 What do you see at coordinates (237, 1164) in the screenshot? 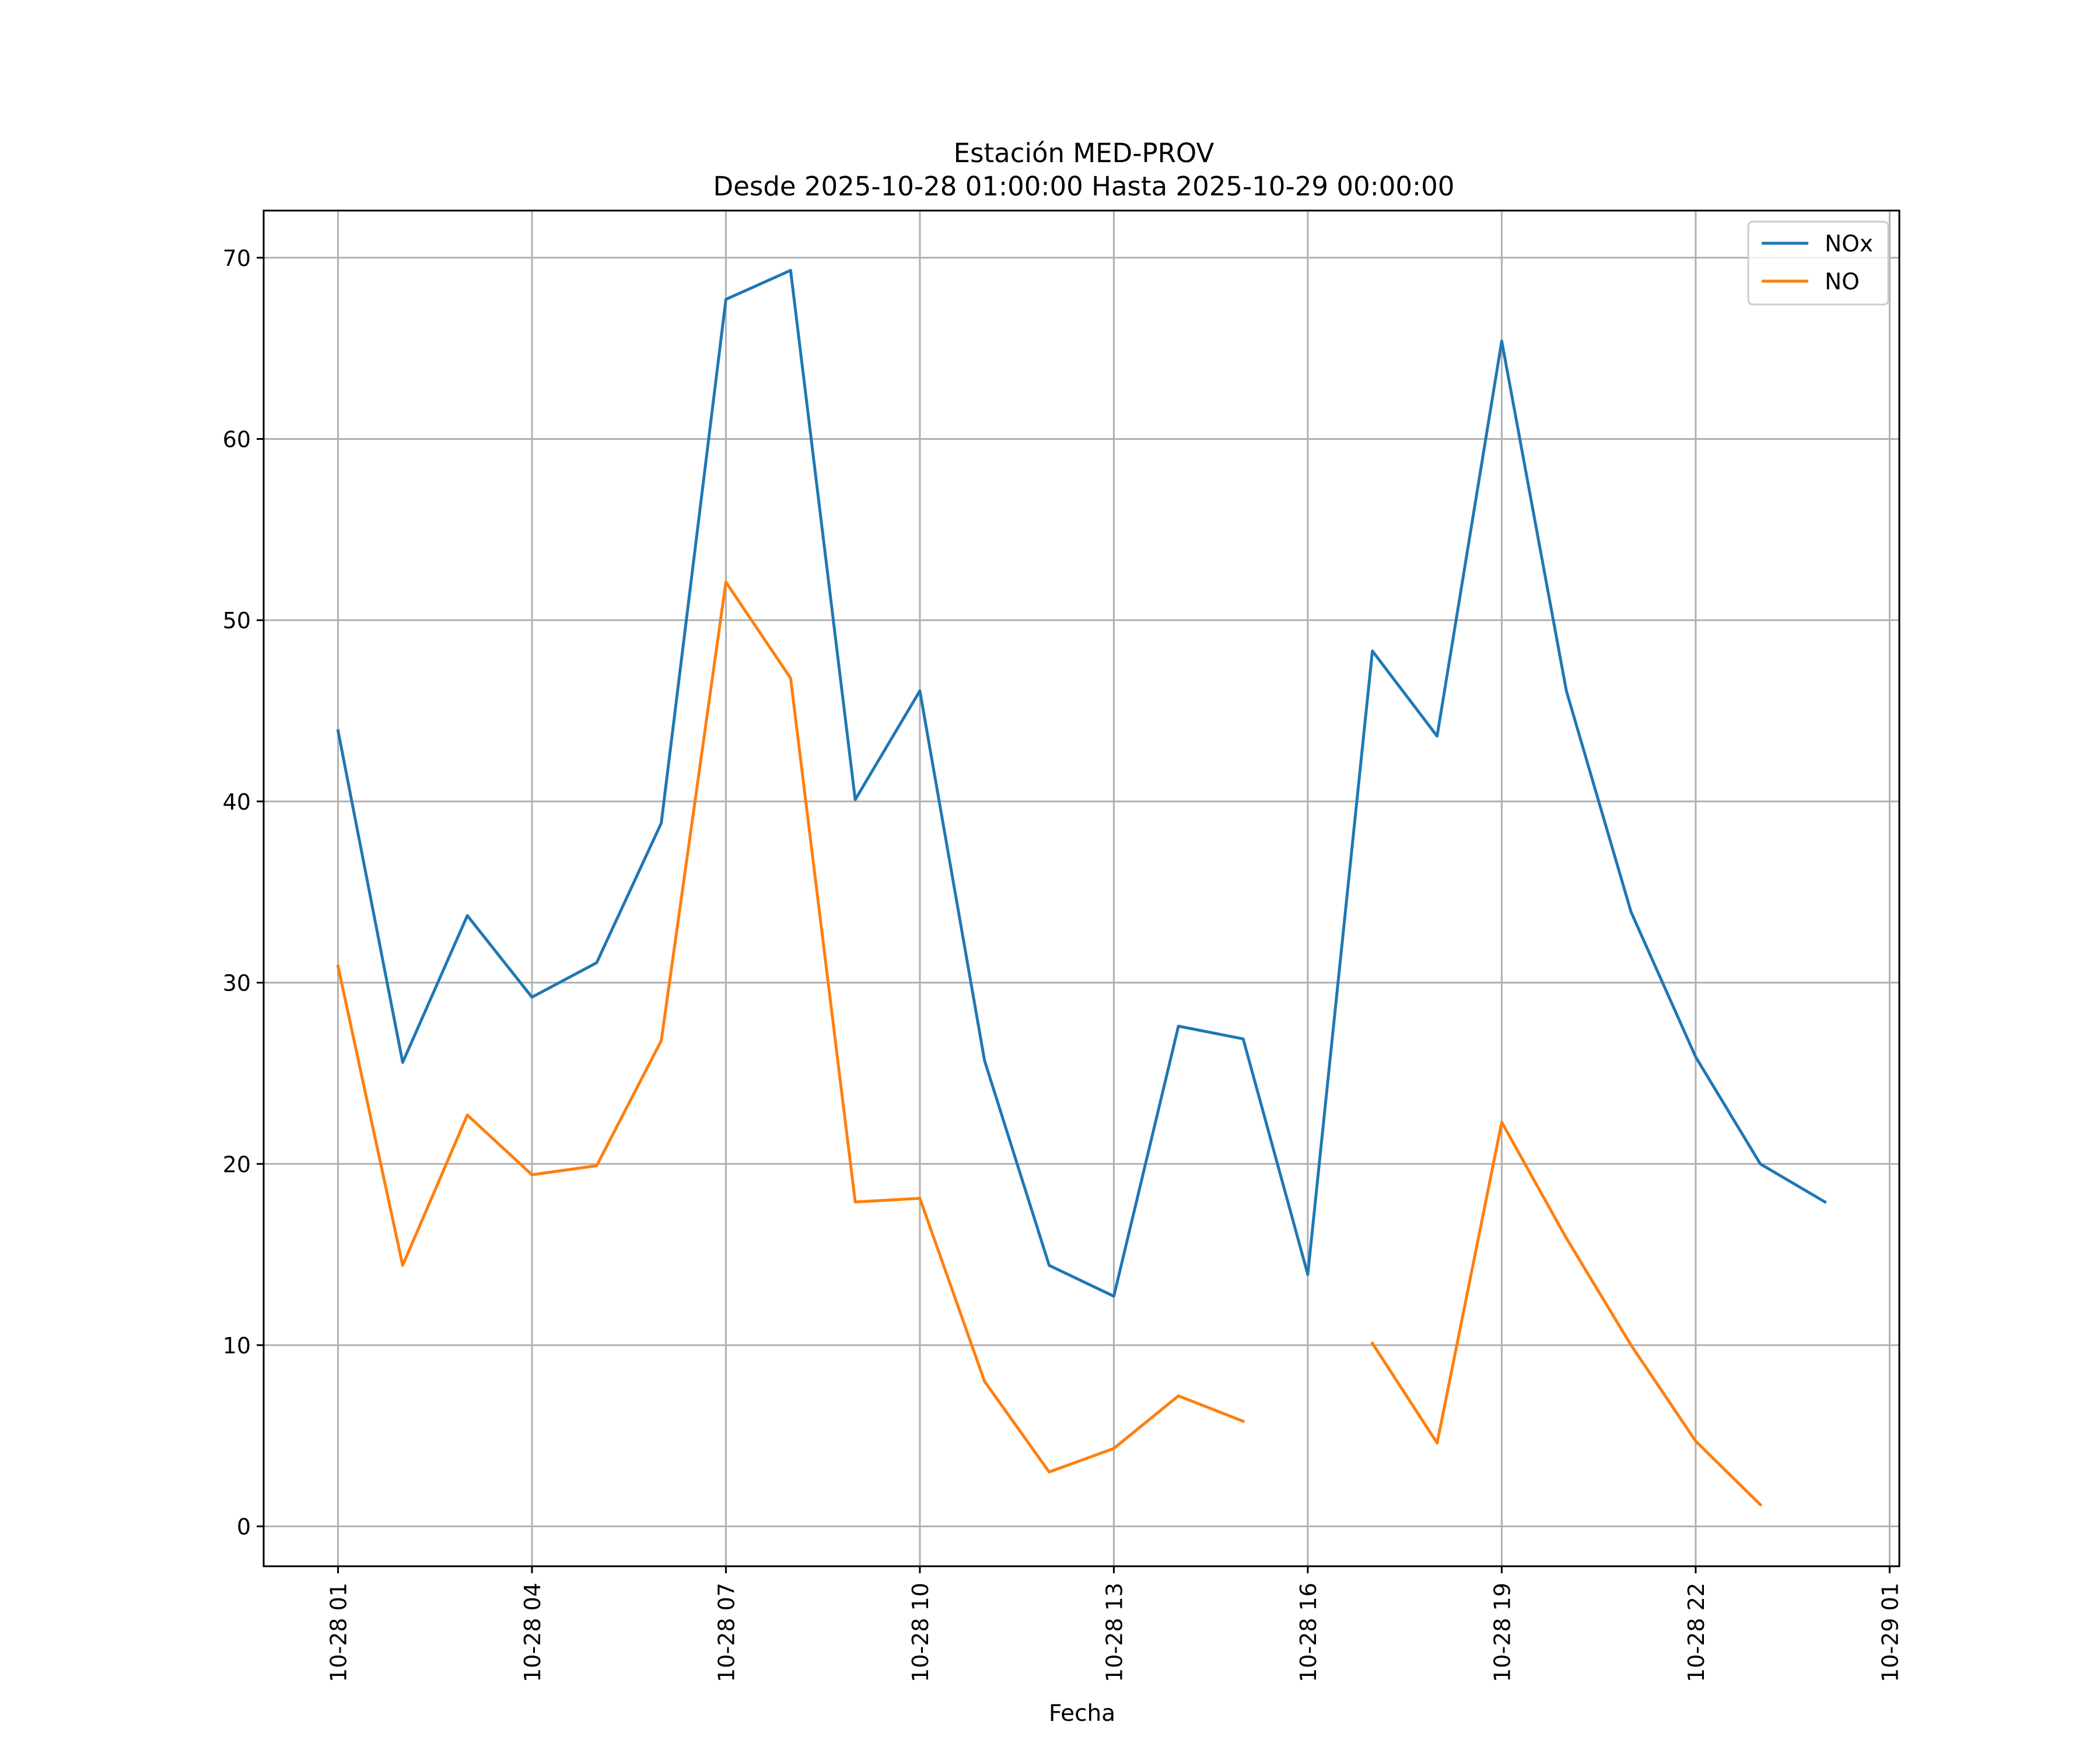
I see `y-tick-label: 20` at bounding box center [237, 1164].